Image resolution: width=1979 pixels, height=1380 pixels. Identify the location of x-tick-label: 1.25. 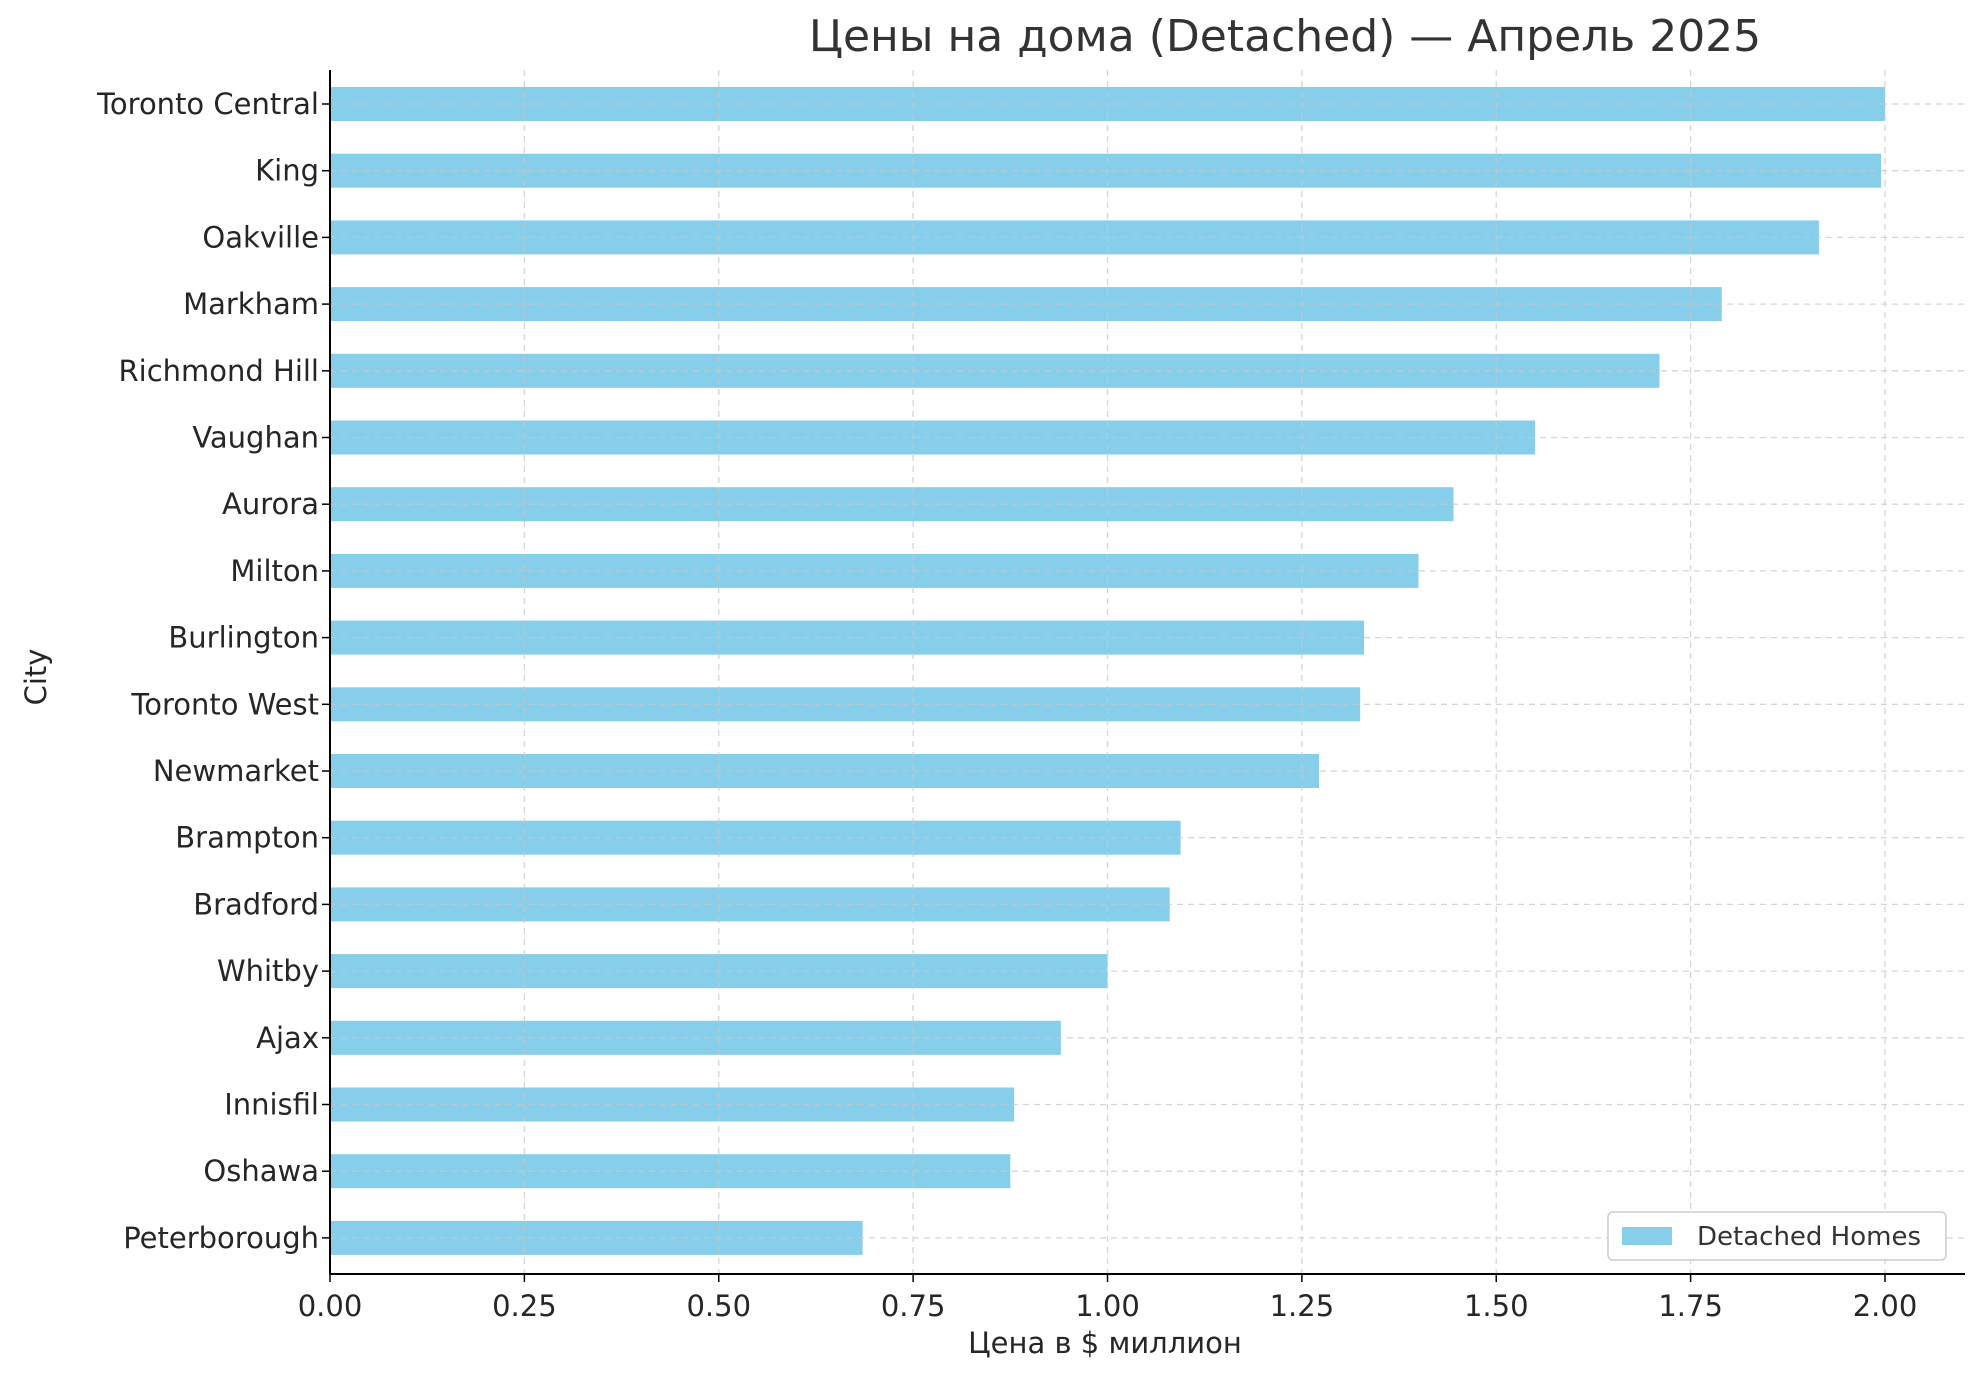
(1302, 1306).